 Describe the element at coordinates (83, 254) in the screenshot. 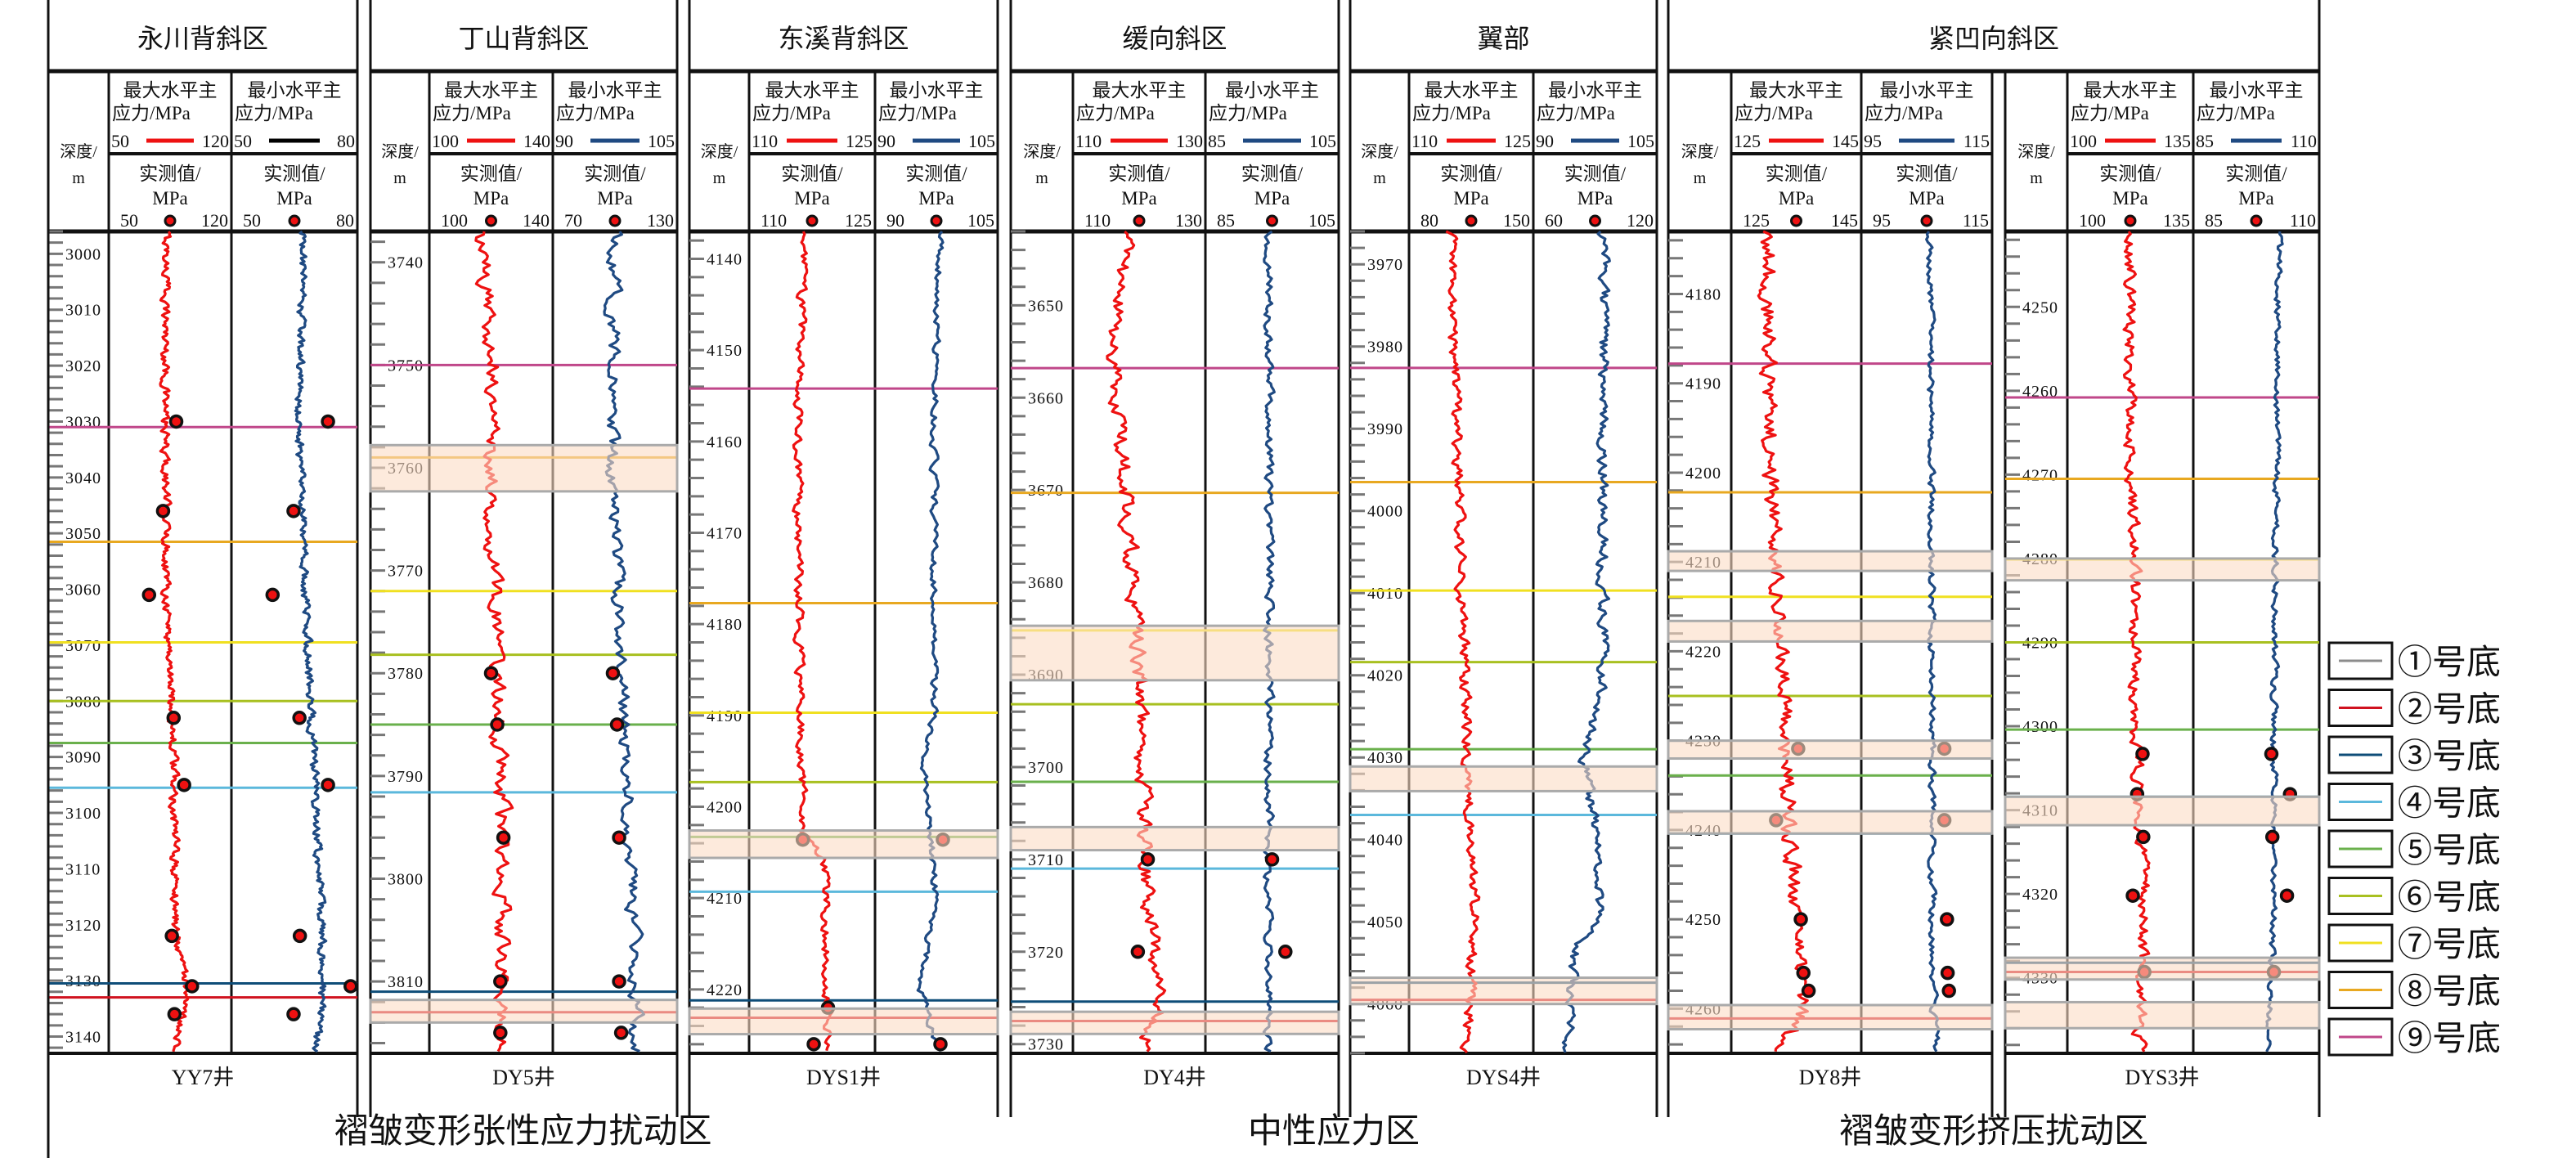

I see `depth-tick-label: 3000` at that location.